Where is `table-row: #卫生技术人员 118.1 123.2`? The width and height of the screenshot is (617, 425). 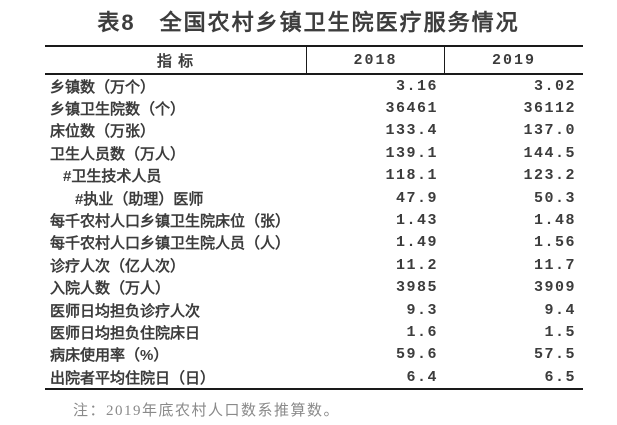
table-row: #卫生技术人员 118.1 123.2 is located at coordinates (314, 176).